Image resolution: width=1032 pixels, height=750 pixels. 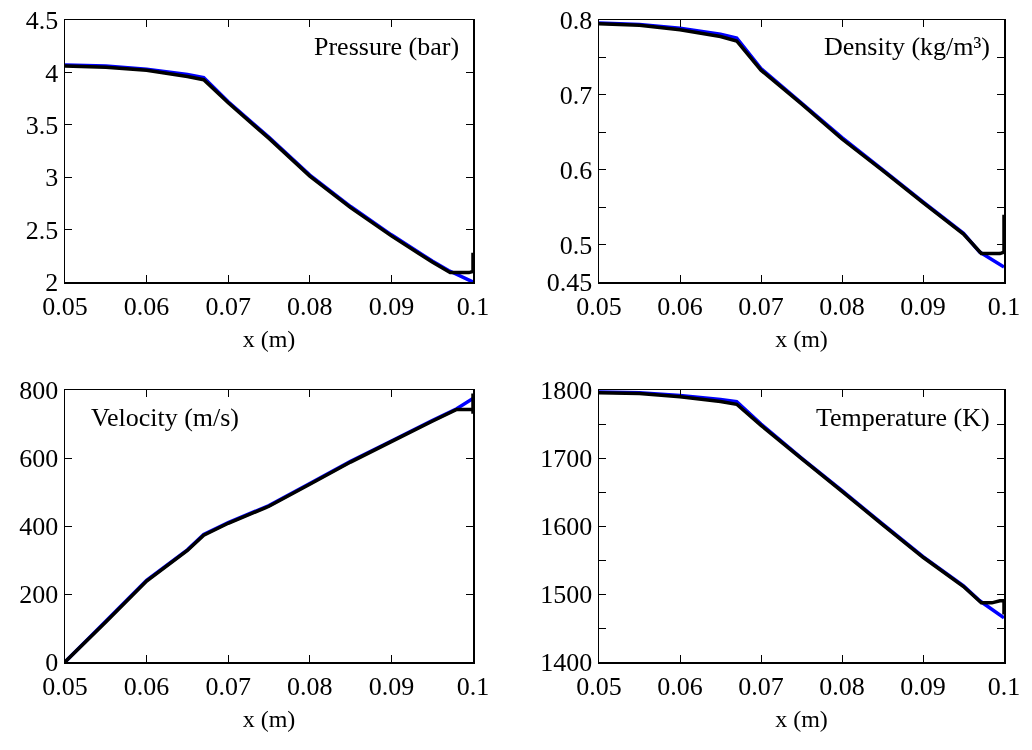 What do you see at coordinates (39, 391) in the screenshot?
I see `y-tick-label: 800` at bounding box center [39, 391].